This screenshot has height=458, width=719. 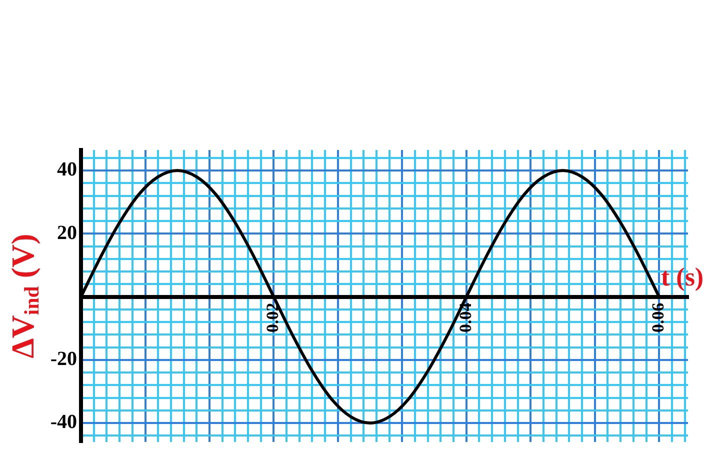 What do you see at coordinates (67, 169) in the screenshot?
I see `y-tick-label: 40` at bounding box center [67, 169].